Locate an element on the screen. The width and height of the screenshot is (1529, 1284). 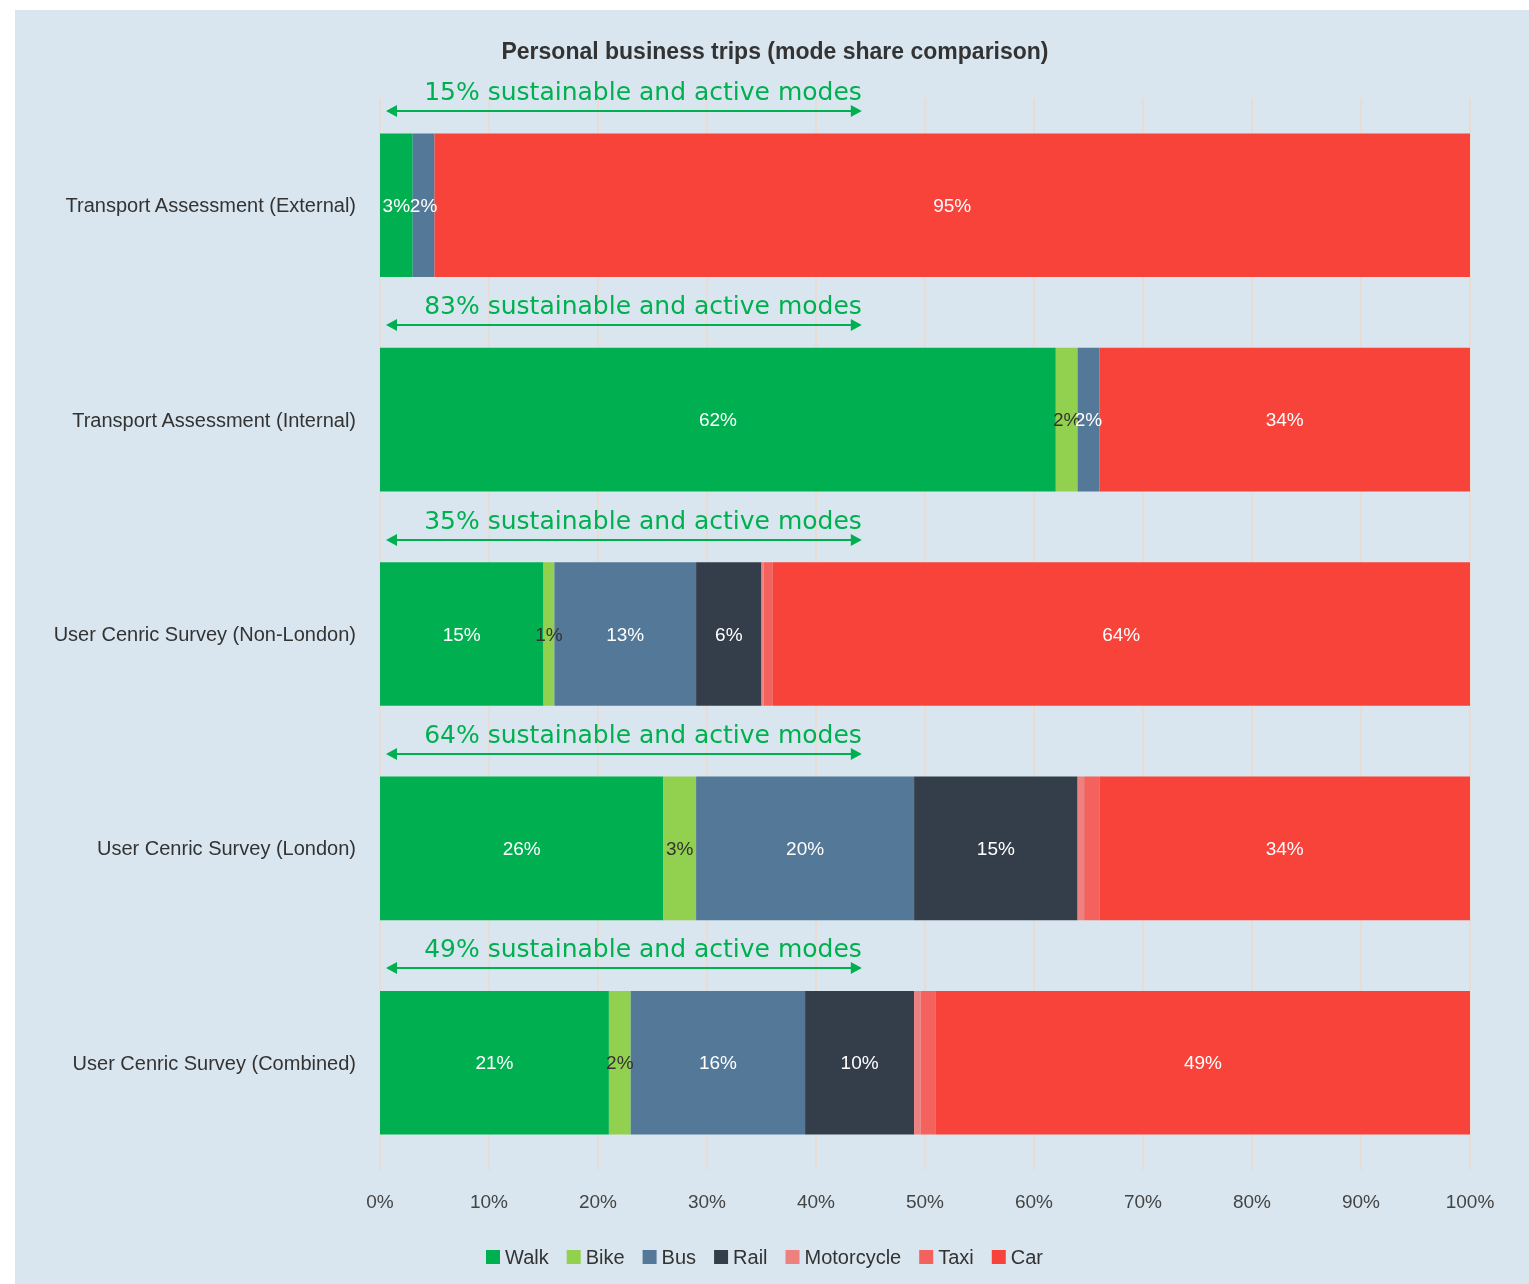
x-tick-label: 50% is located at coordinates (925, 1201).